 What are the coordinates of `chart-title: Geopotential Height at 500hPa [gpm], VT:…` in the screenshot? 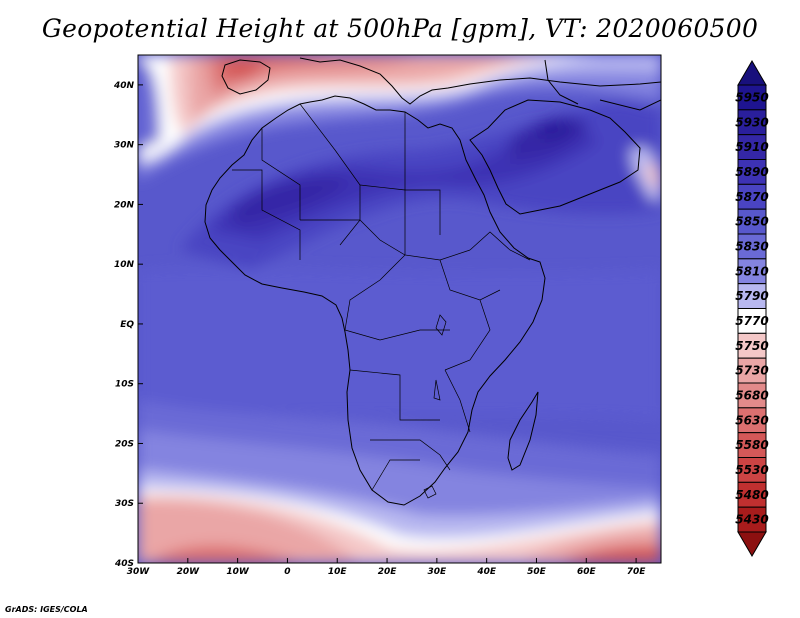 It's located at (400, 28).